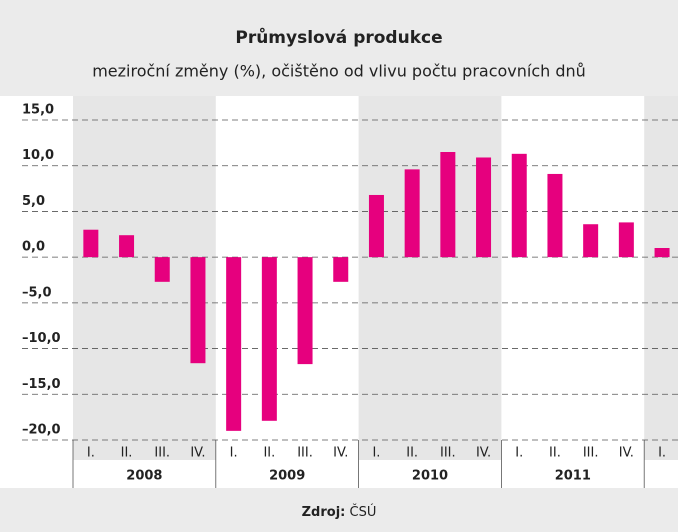 The image size is (678, 532). I want to click on year-label: 2008, so click(144, 476).